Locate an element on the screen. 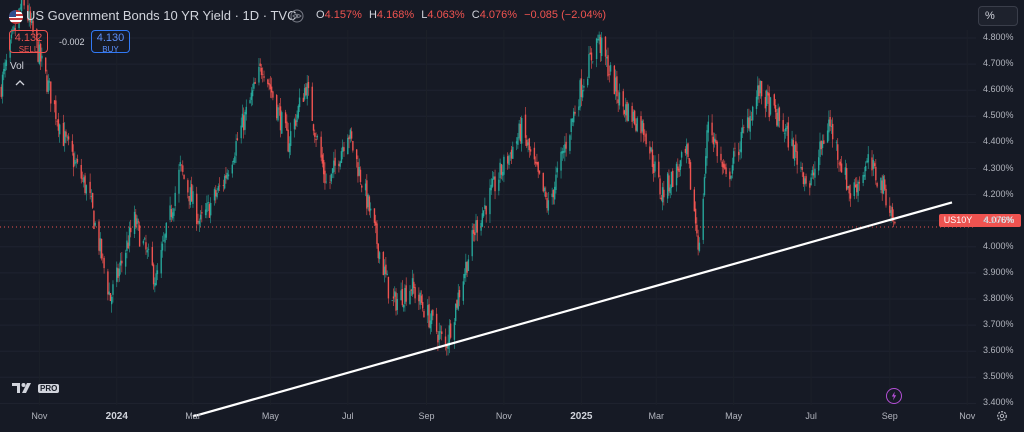 The width and height of the screenshot is (1024, 432). chevron-up-icon is located at coordinates (20, 83).